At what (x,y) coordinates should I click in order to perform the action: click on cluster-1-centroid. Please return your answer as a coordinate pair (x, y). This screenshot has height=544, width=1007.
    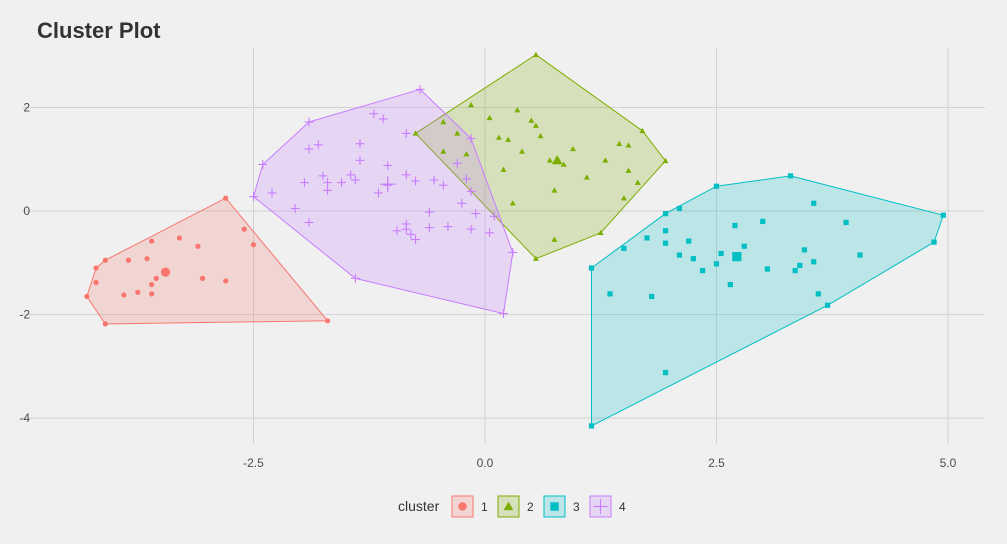
    Looking at the image, I should click on (165, 272).